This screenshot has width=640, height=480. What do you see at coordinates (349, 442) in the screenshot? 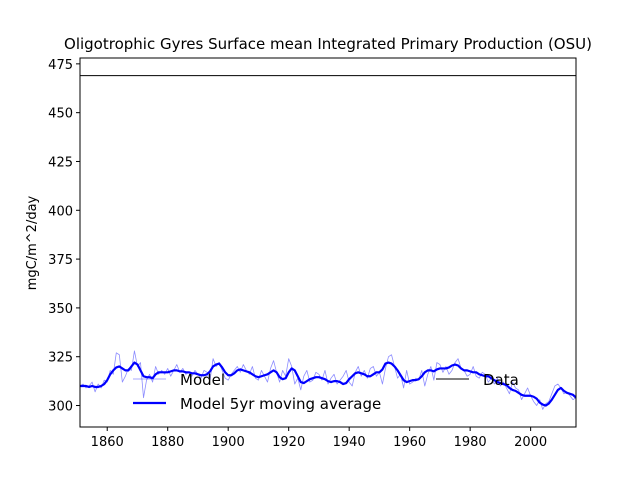
I see `x-tick-label: 1940` at bounding box center [349, 442].